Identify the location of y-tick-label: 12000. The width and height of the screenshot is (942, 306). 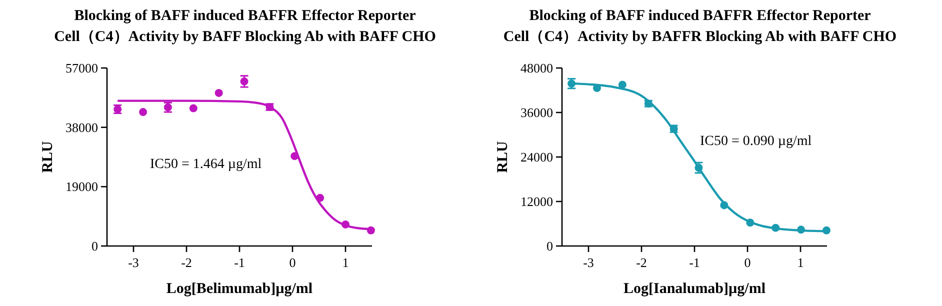
(536, 202).